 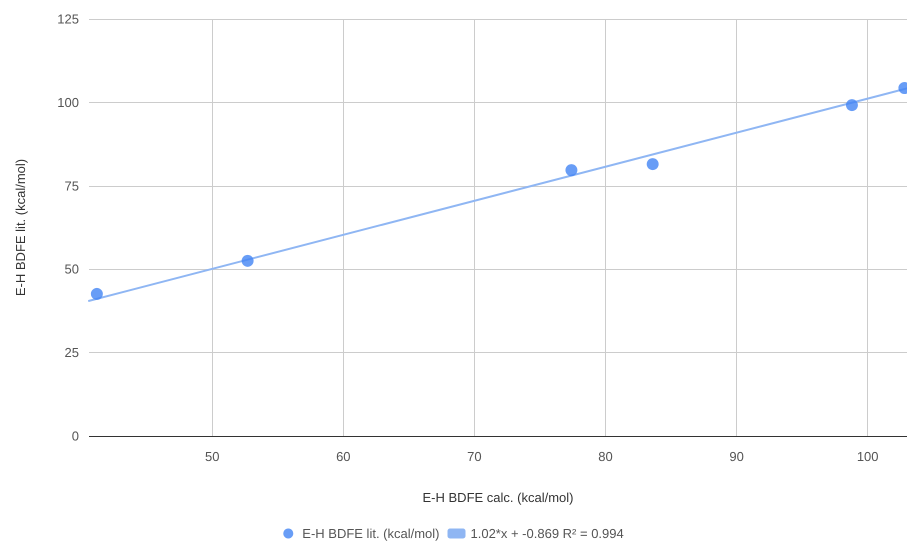 What do you see at coordinates (68, 102) in the screenshot?
I see `y-tick-label: 100` at bounding box center [68, 102].